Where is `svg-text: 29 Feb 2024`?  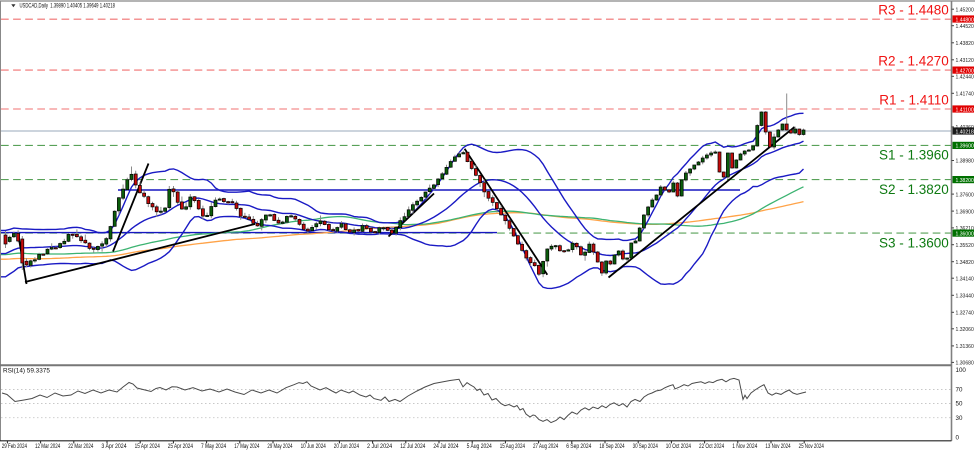
svg-text: 29 Feb 2024 is located at coordinates (15, 446).